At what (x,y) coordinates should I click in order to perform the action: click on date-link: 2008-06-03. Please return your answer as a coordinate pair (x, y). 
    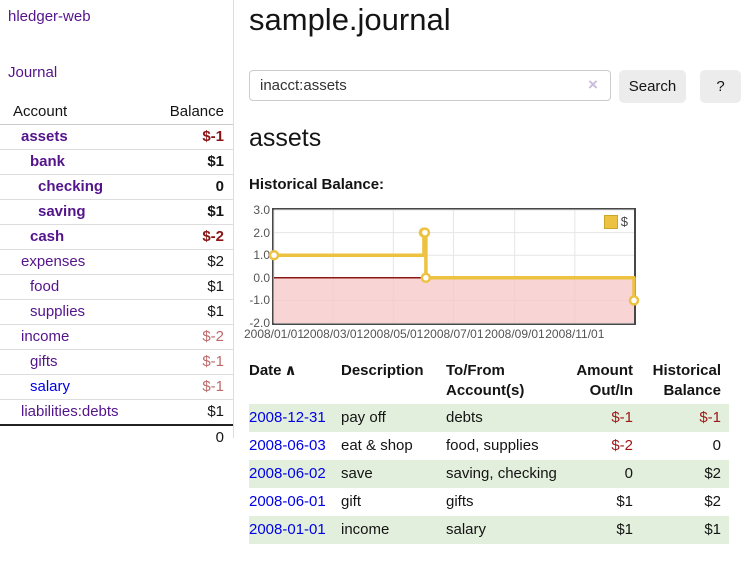
    Looking at the image, I should click on (287, 445).